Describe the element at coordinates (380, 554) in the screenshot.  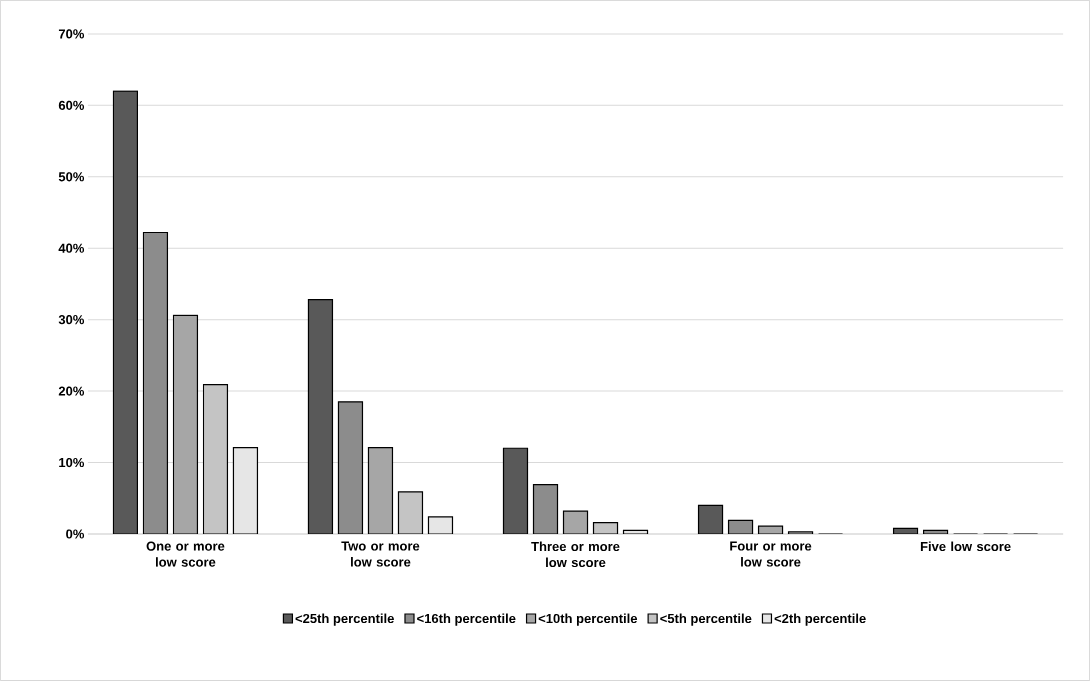
I see `x-tick-label: Two or more low score` at that location.